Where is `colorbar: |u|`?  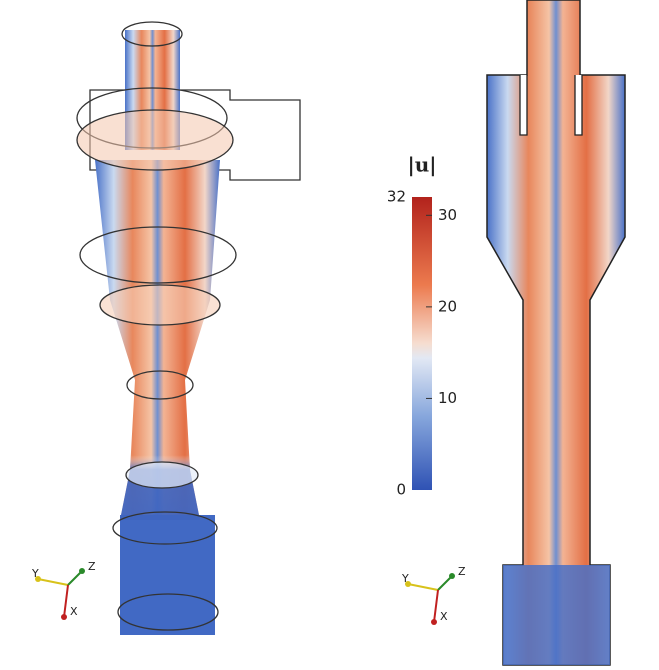 colorbar: |u| is located at coordinates (422, 321).